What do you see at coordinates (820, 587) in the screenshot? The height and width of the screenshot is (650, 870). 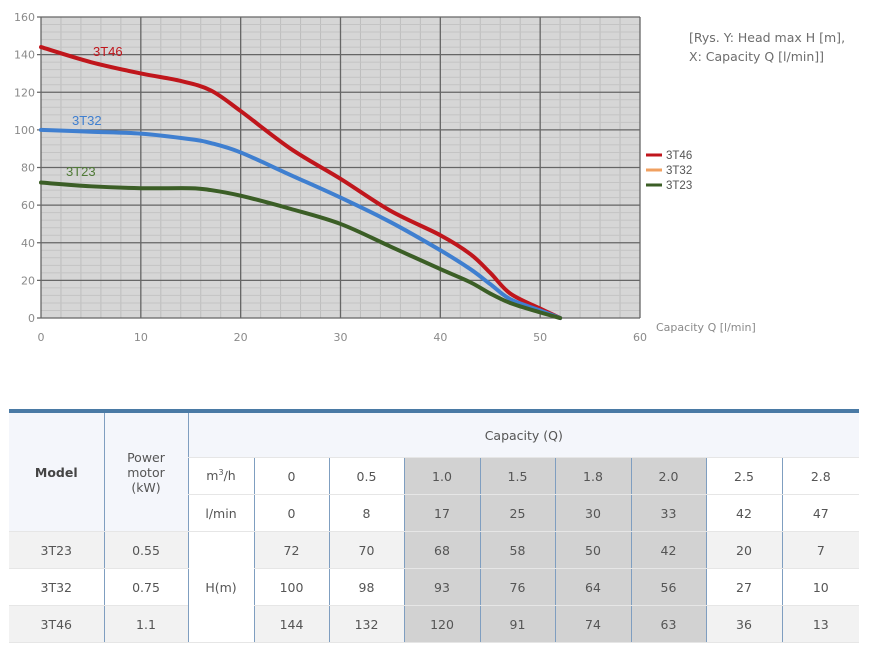 I see `head-value: 10` at bounding box center [820, 587].